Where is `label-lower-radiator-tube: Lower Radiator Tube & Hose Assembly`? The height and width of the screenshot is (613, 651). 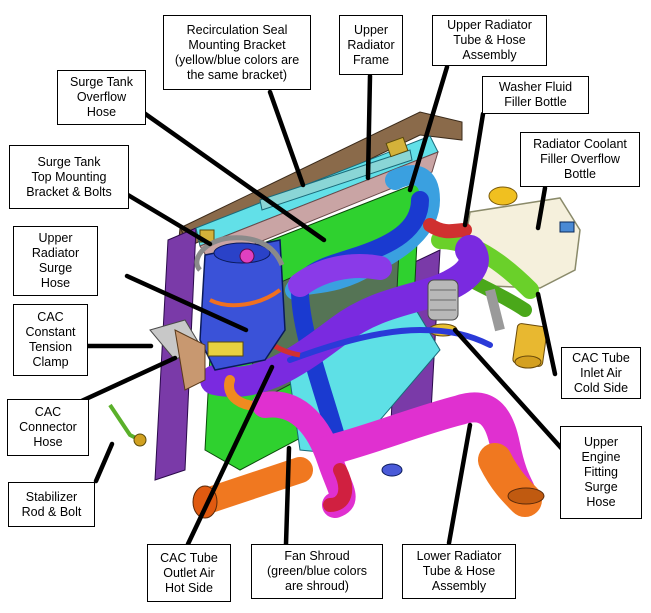
label-lower-radiator-tube: Lower Radiator Tube & Hose Assembly is located at coordinates (459, 571).